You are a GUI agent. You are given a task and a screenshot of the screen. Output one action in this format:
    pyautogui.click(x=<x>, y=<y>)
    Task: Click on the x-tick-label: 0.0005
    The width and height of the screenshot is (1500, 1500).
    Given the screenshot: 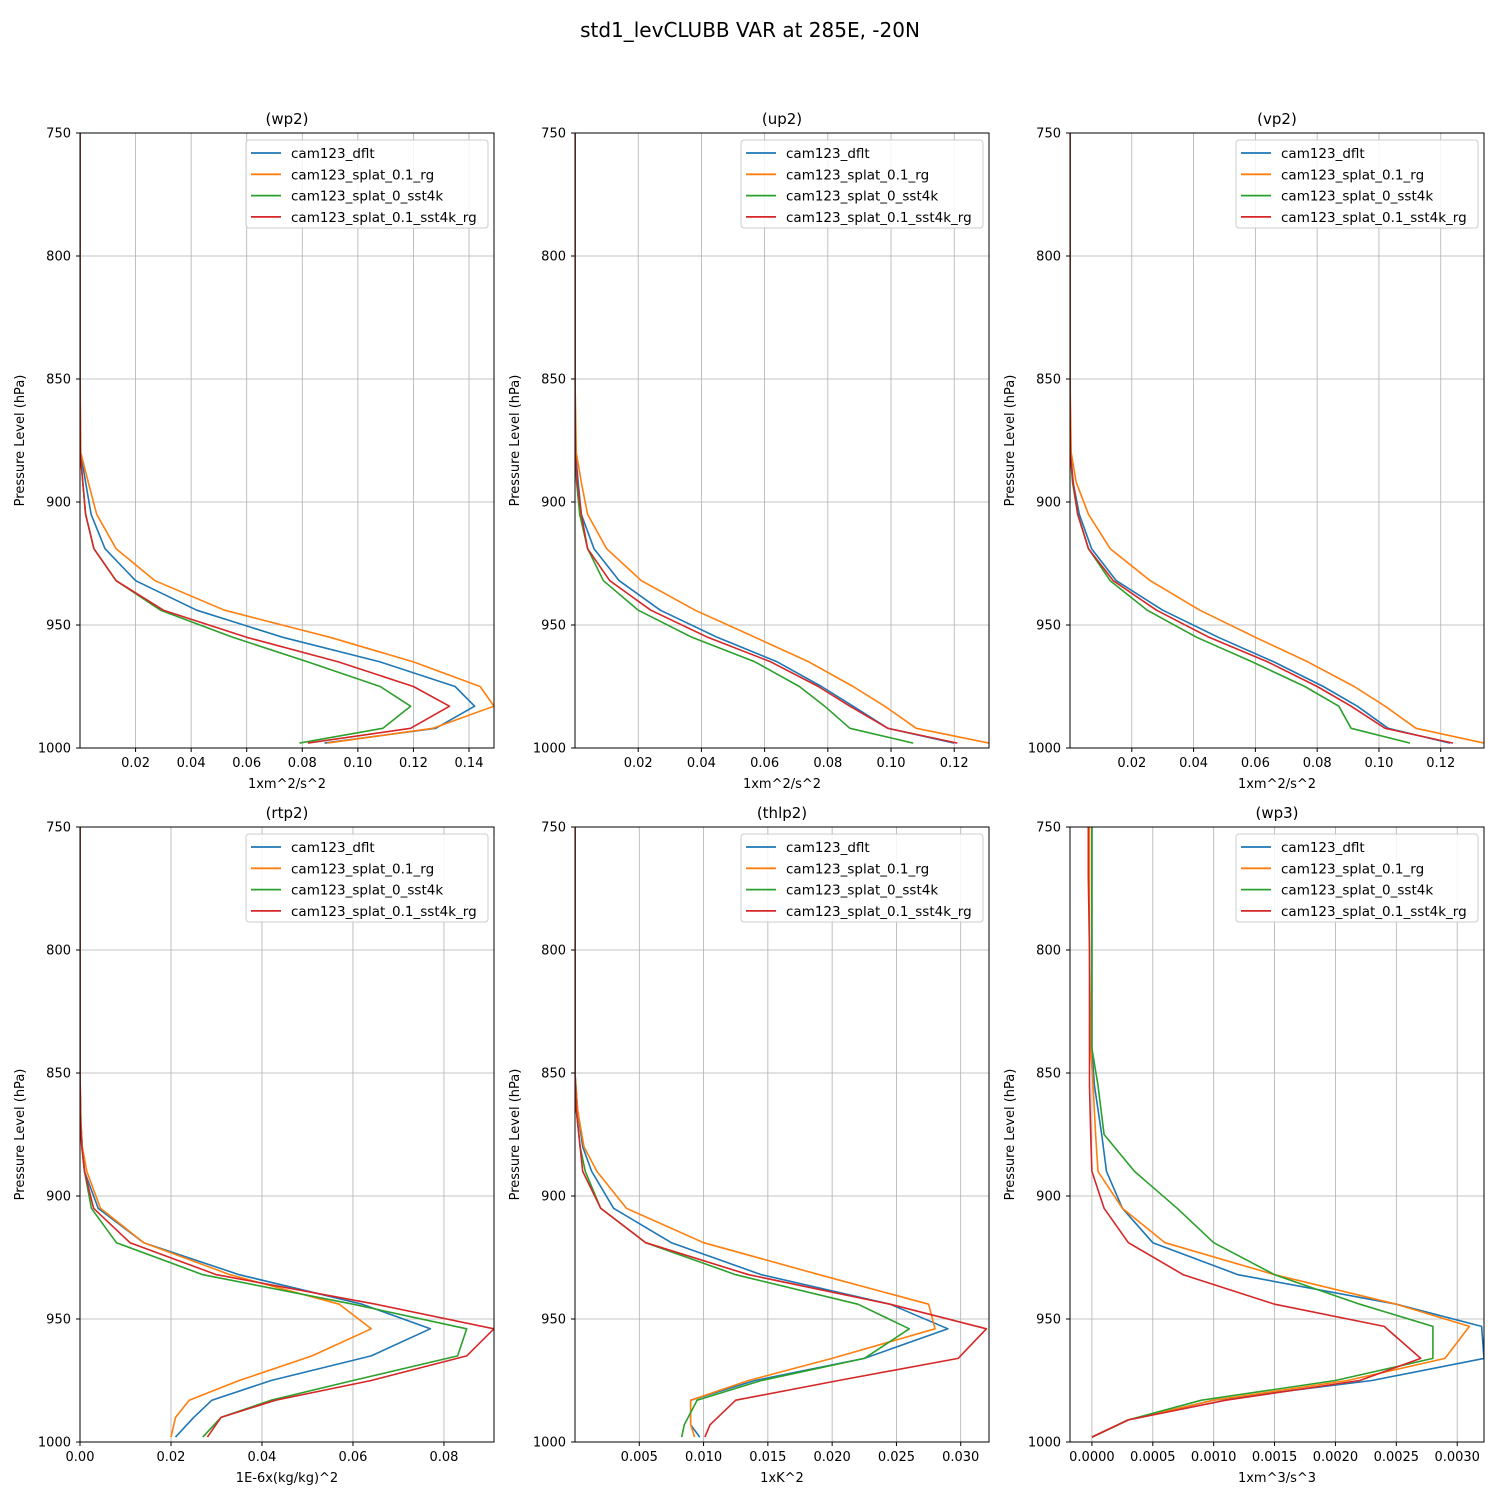 What is the action you would take?
    pyautogui.click(x=1153, y=1457)
    